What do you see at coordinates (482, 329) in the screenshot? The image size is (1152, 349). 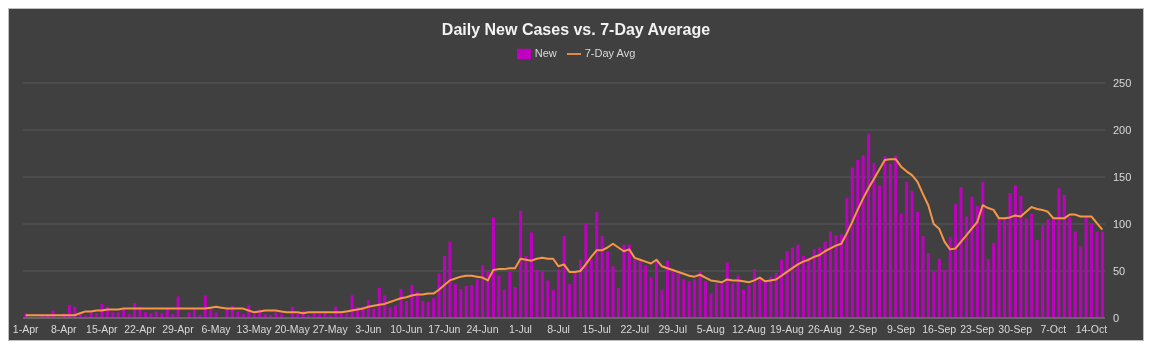 I see `x-tick-label: 24-Jun` at bounding box center [482, 329].